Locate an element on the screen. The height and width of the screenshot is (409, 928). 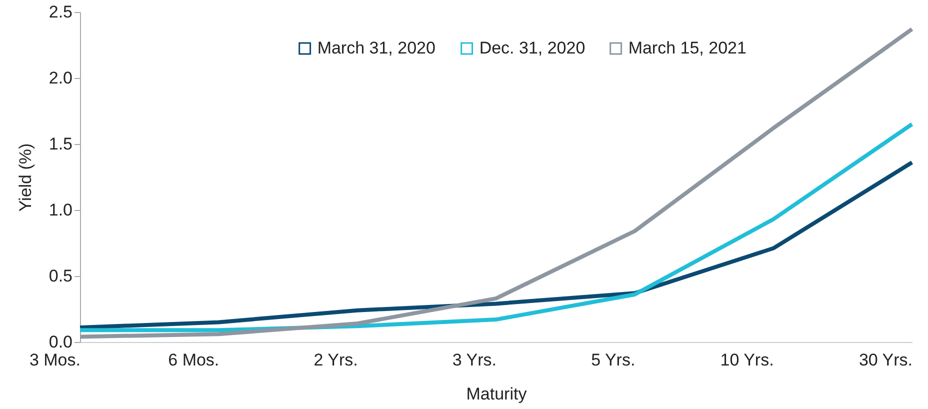
y-tick-label: 2.5 is located at coordinates (60, 12).